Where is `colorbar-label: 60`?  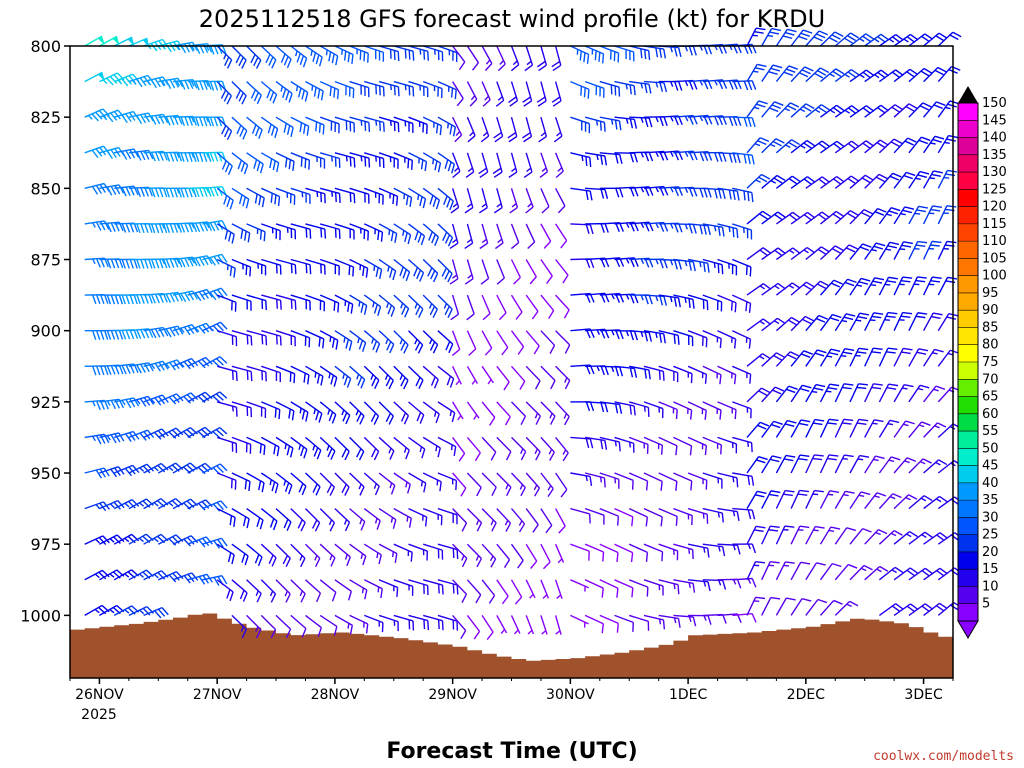
colorbar-label: 60 is located at coordinates (990, 414).